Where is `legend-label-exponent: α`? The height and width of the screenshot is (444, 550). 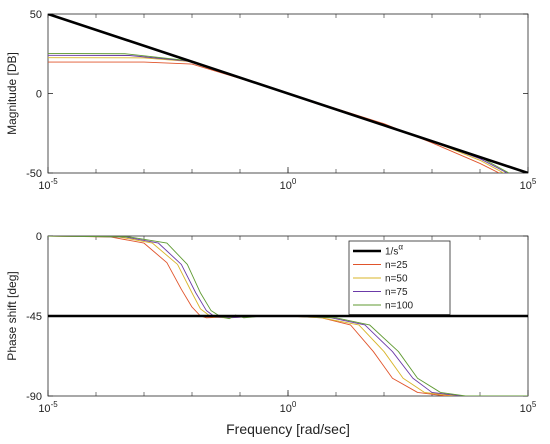 legend-label-exponent: α is located at coordinates (400, 247).